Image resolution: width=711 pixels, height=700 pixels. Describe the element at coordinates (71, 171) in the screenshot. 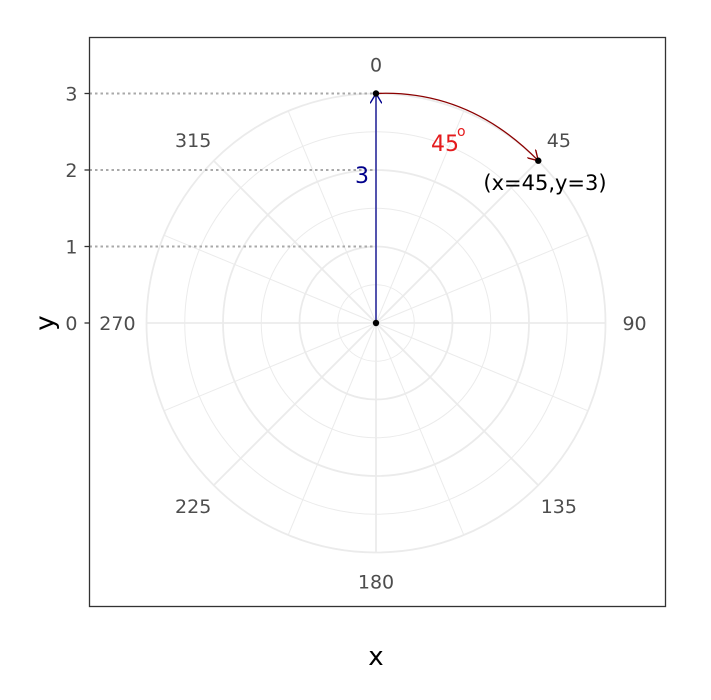

I see `y-tick-label: 2` at that location.